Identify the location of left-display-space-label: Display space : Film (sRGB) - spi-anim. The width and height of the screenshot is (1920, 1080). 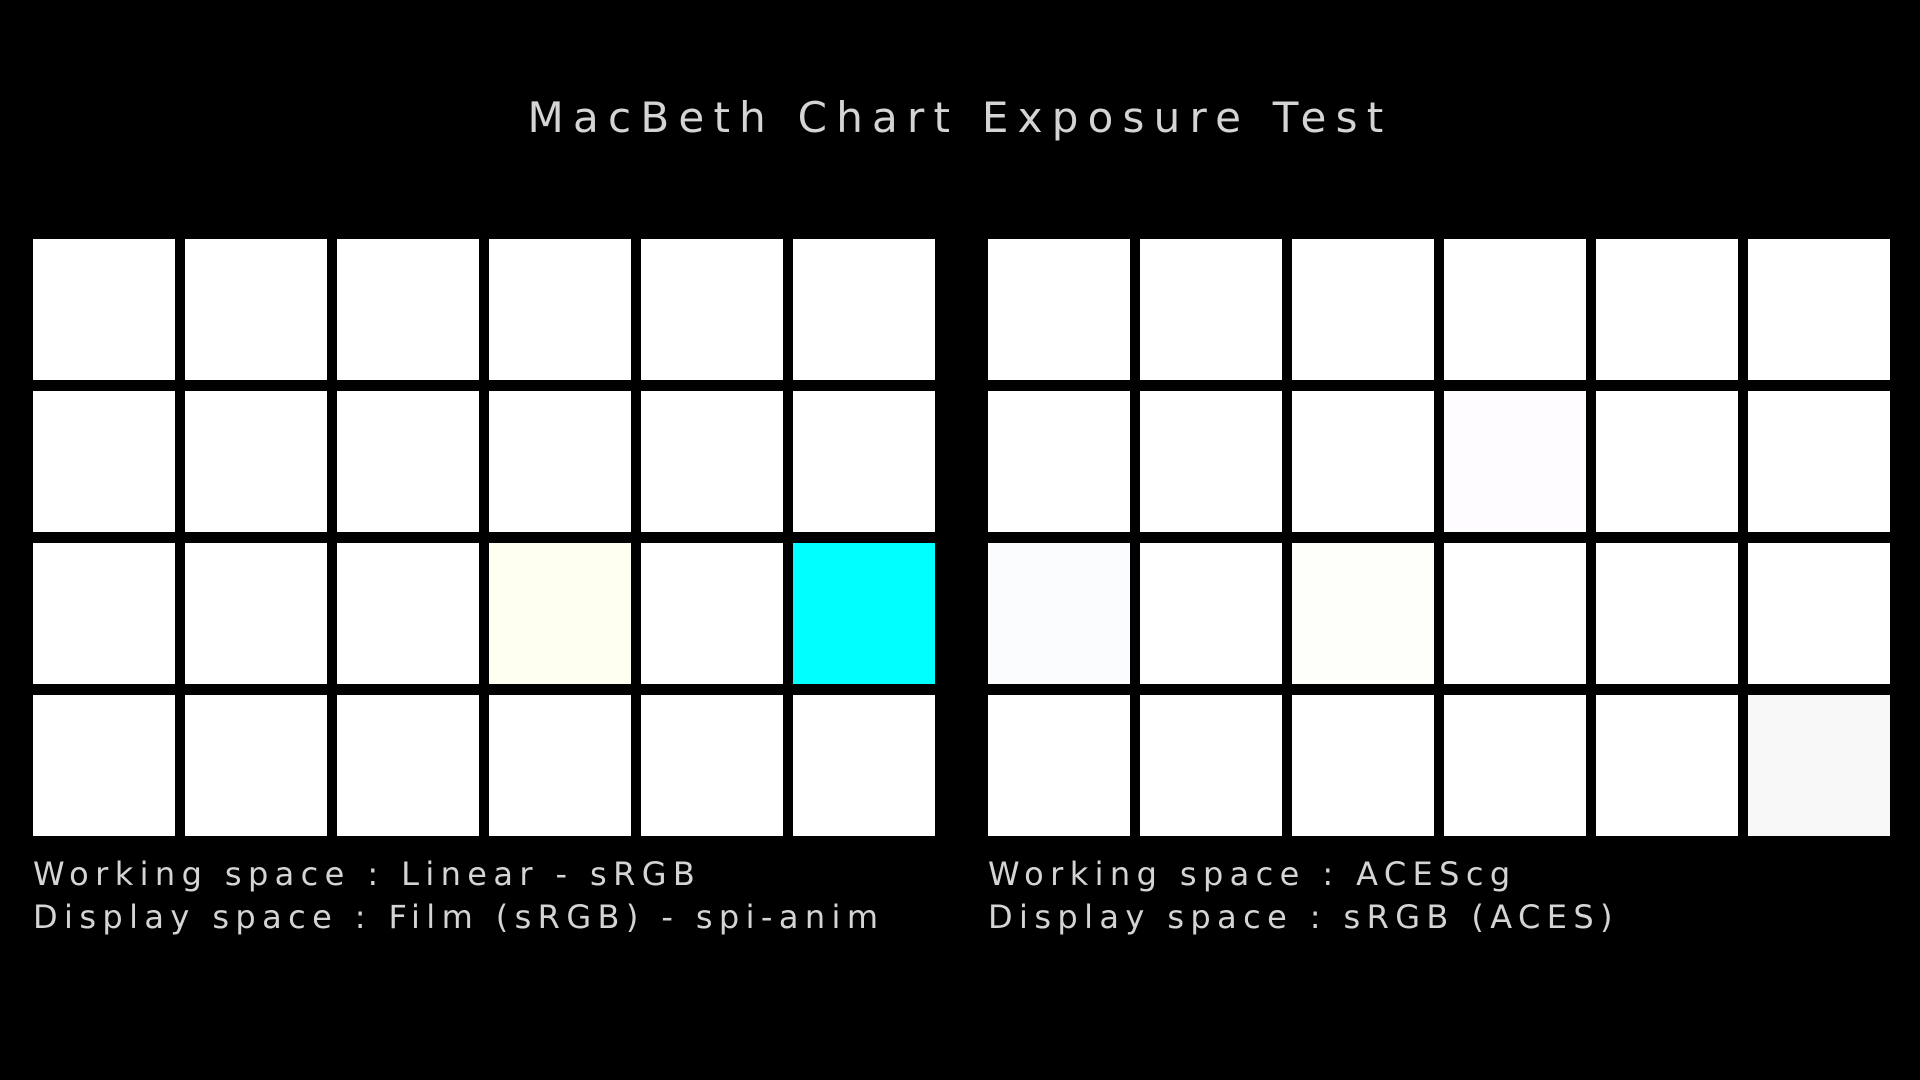
(459, 917).